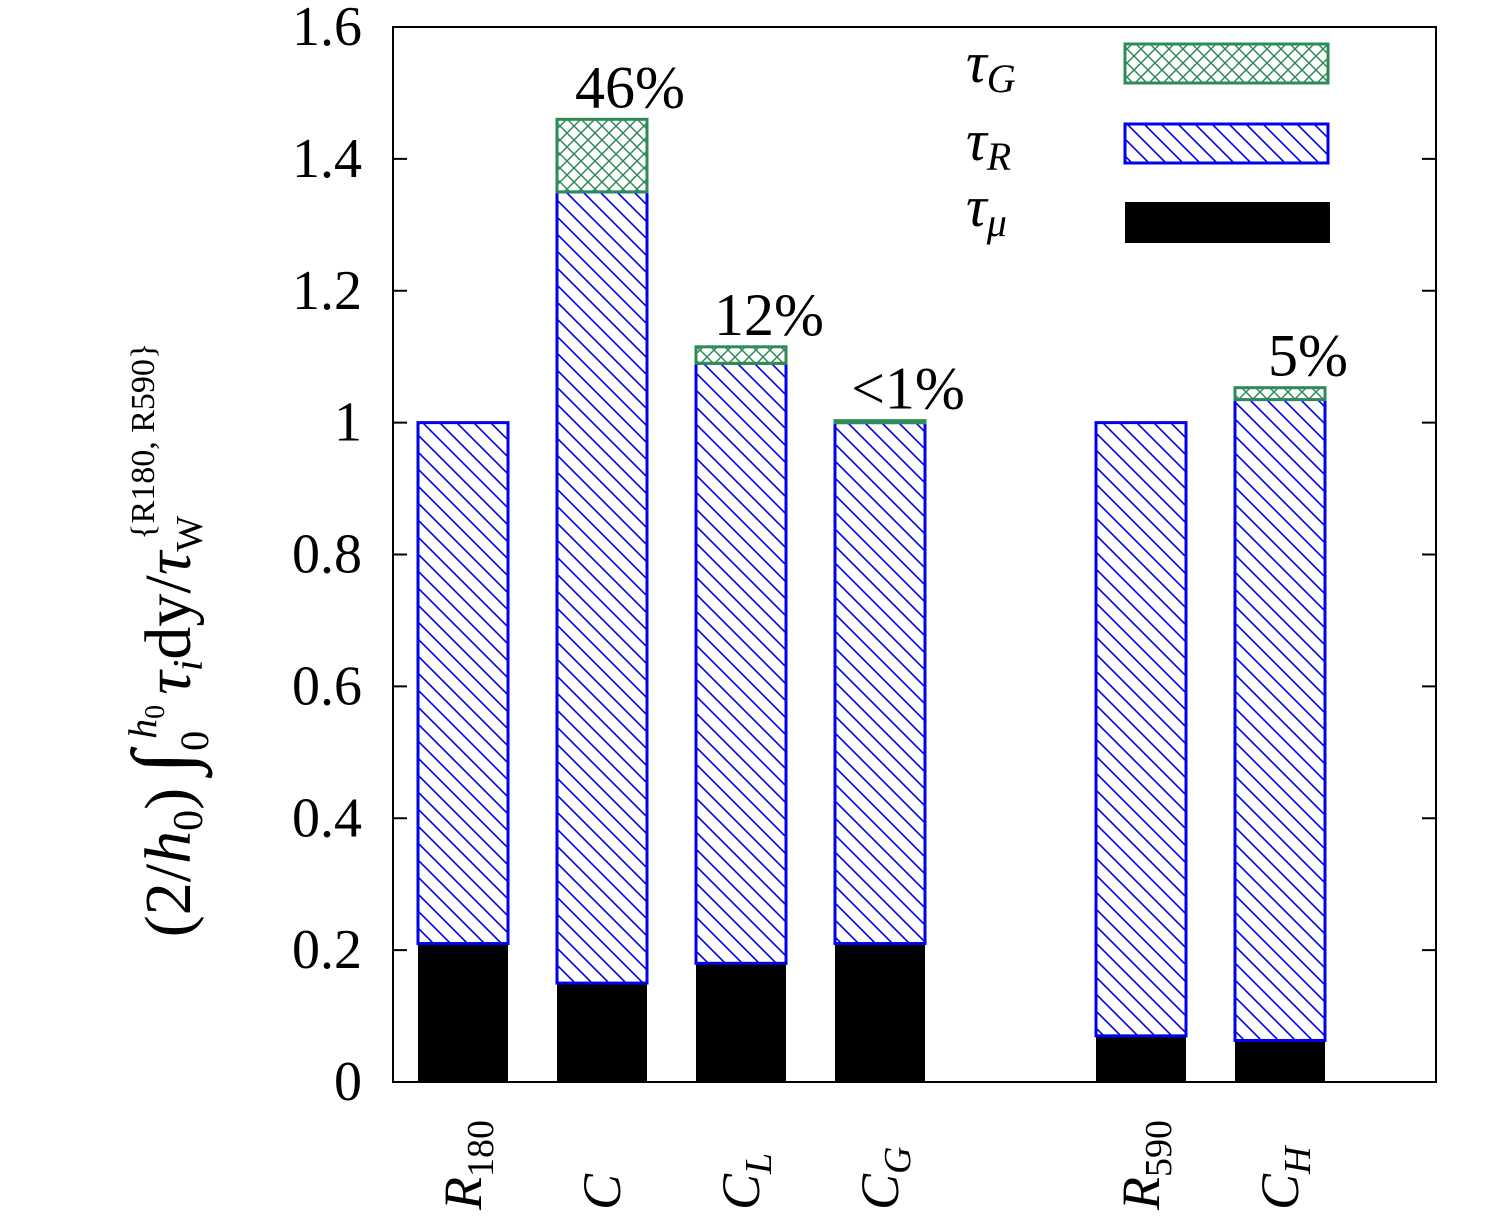 This screenshot has height=1226, width=1499. I want to click on legend-label-taumu: τμ, so click(986, 209).